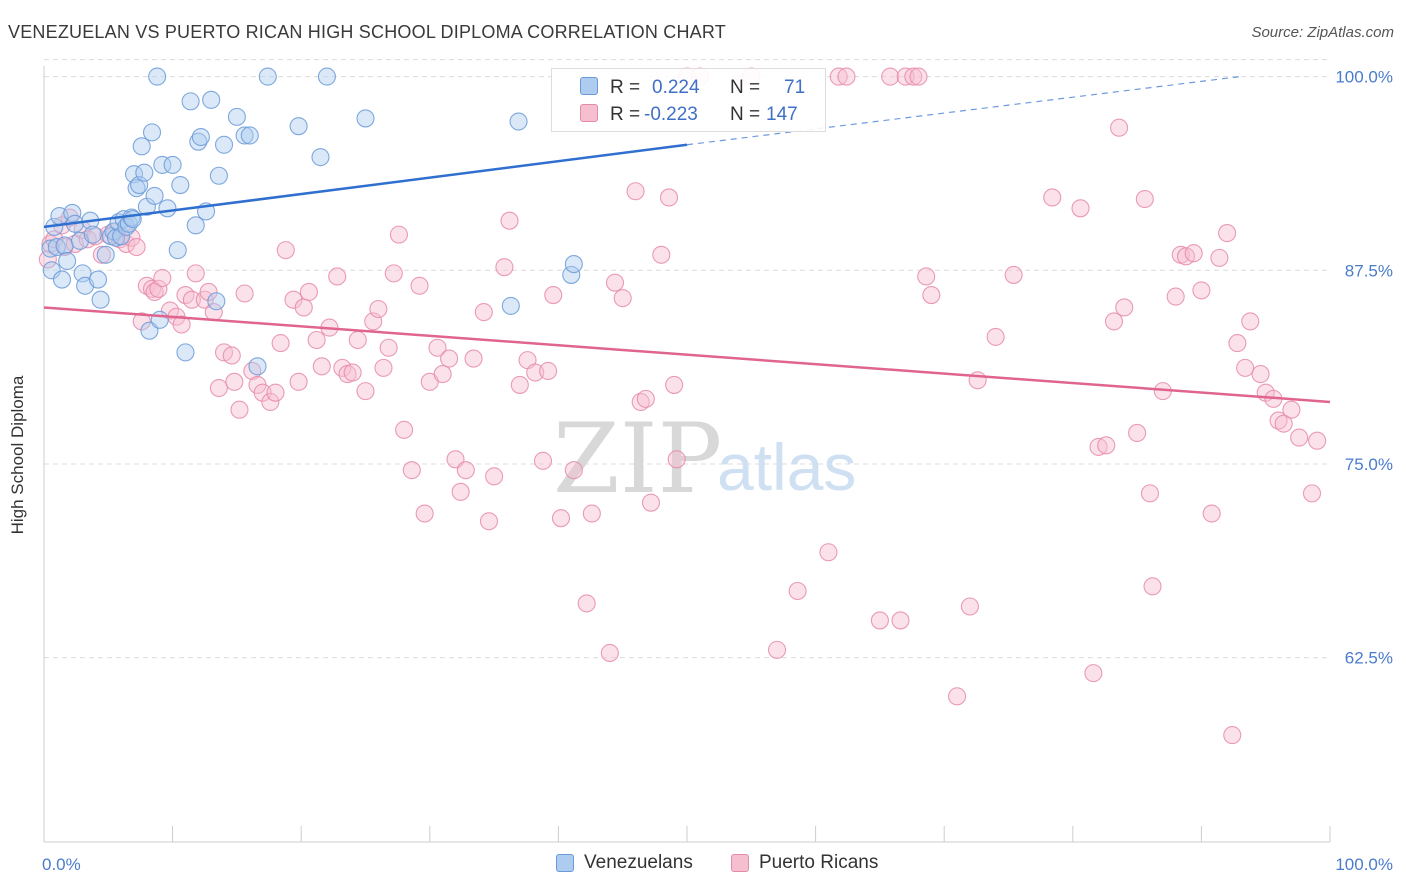  I want to click on x-tick-labels: 0.0% 100.0%, so click(717, 864).